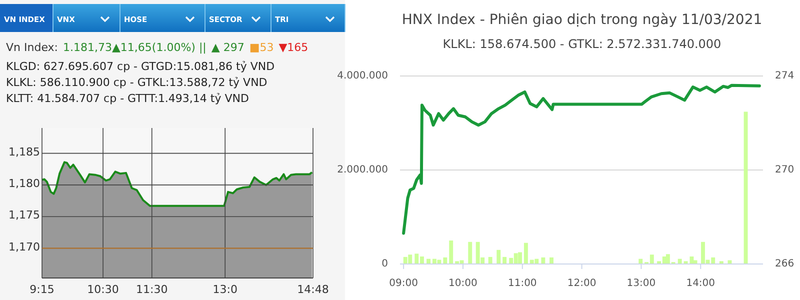 The width and height of the screenshot is (800, 300). I want to click on y-tick-label: 1,180, so click(24, 183).